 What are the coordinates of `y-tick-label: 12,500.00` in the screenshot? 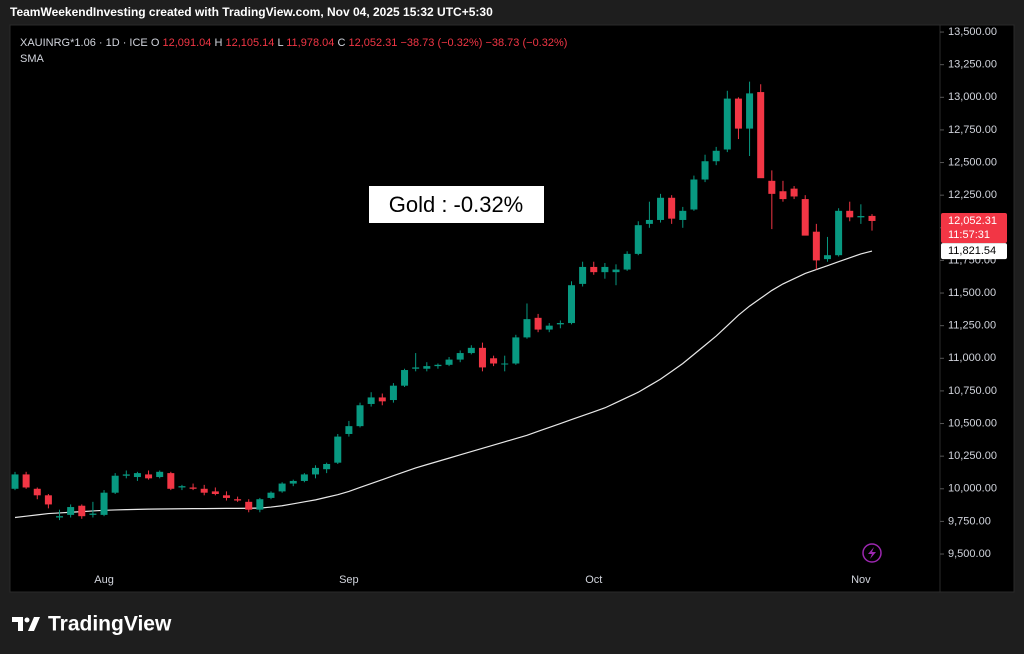 It's located at (972, 162).